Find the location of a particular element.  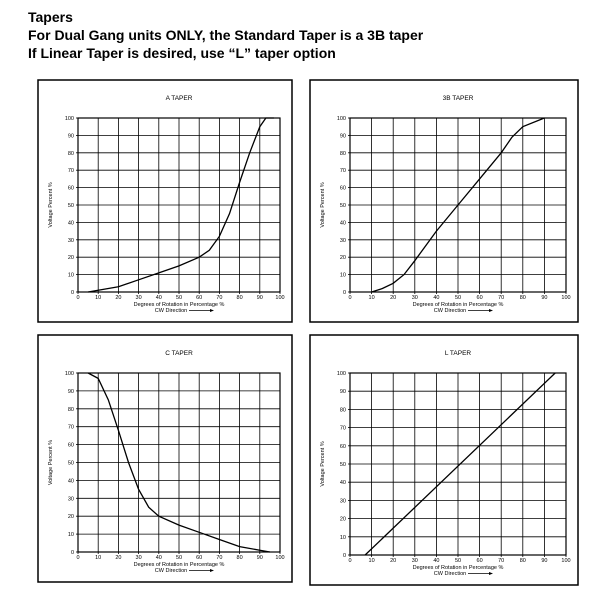

chart-title: 3B TAPER is located at coordinates (458, 98).